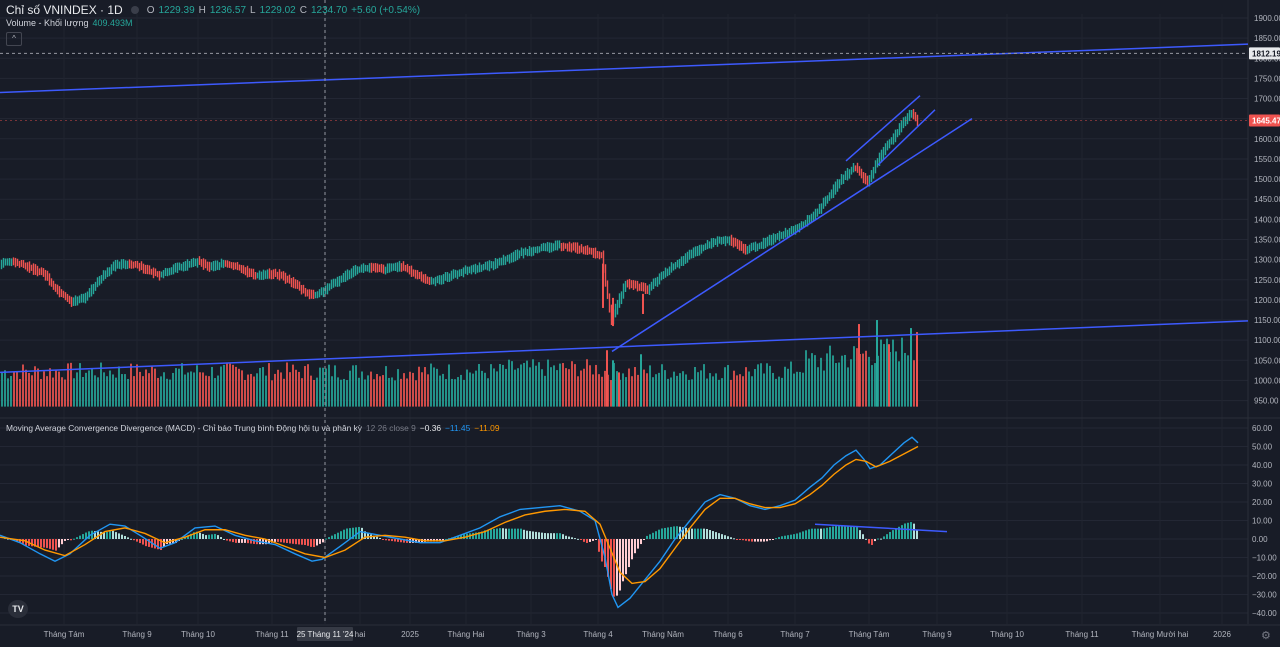  I want to click on macd-tick-label: −40.00, so click(1264, 613).